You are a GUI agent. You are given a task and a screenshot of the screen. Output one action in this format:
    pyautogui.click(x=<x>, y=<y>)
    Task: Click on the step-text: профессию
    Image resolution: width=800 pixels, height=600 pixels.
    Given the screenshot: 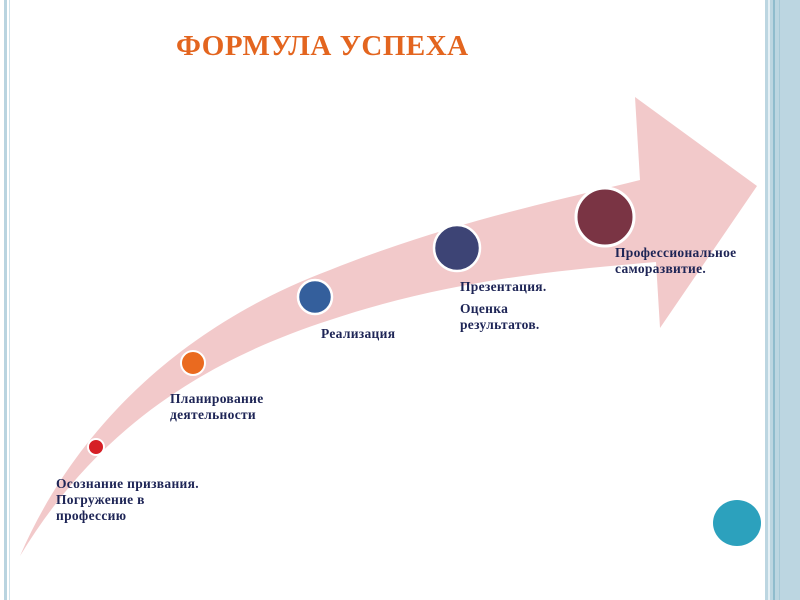 What is the action you would take?
    pyautogui.click(x=91, y=515)
    